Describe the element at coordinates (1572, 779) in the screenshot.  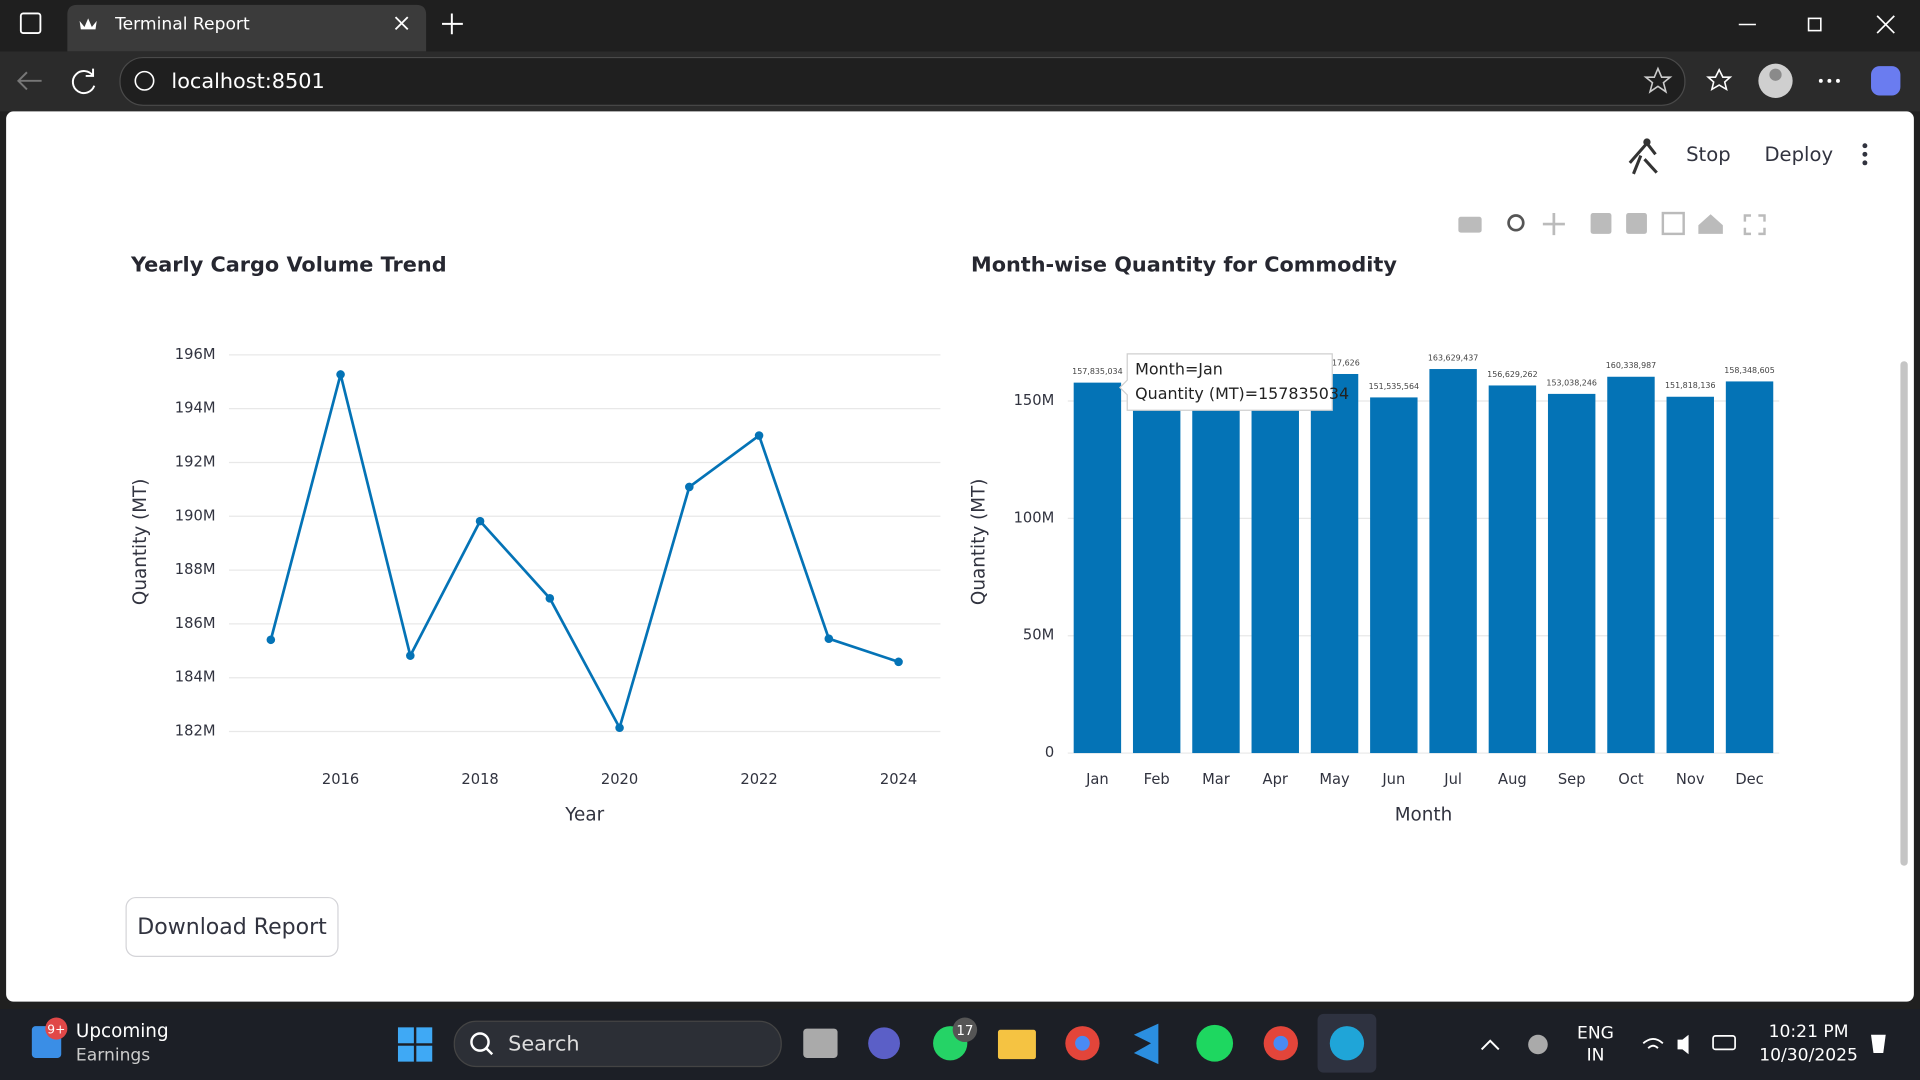
I see `x-tick-label: Sep` at that location.